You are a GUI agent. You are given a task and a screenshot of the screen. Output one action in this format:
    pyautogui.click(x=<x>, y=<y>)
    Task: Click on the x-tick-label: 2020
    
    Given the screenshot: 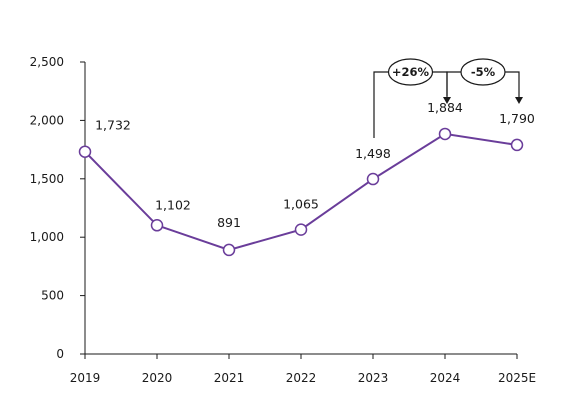 What is the action you would take?
    pyautogui.click(x=157, y=378)
    